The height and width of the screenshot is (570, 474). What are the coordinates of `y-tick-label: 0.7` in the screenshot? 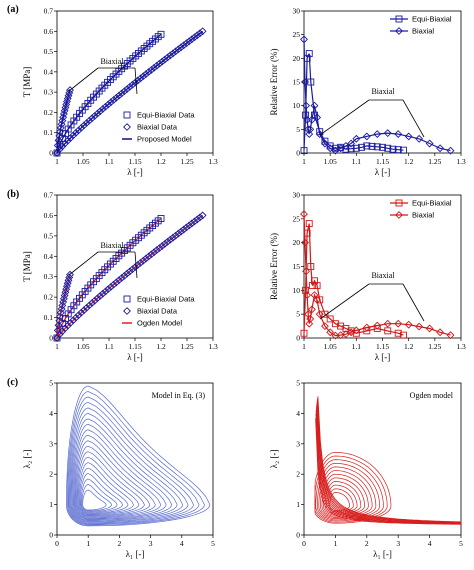 It's located at (49, 11).